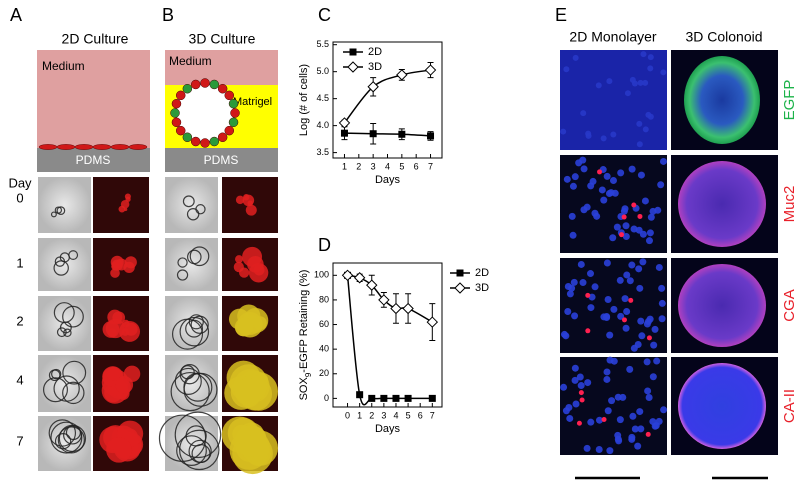  I want to click on medium-region, so click(93, 100).